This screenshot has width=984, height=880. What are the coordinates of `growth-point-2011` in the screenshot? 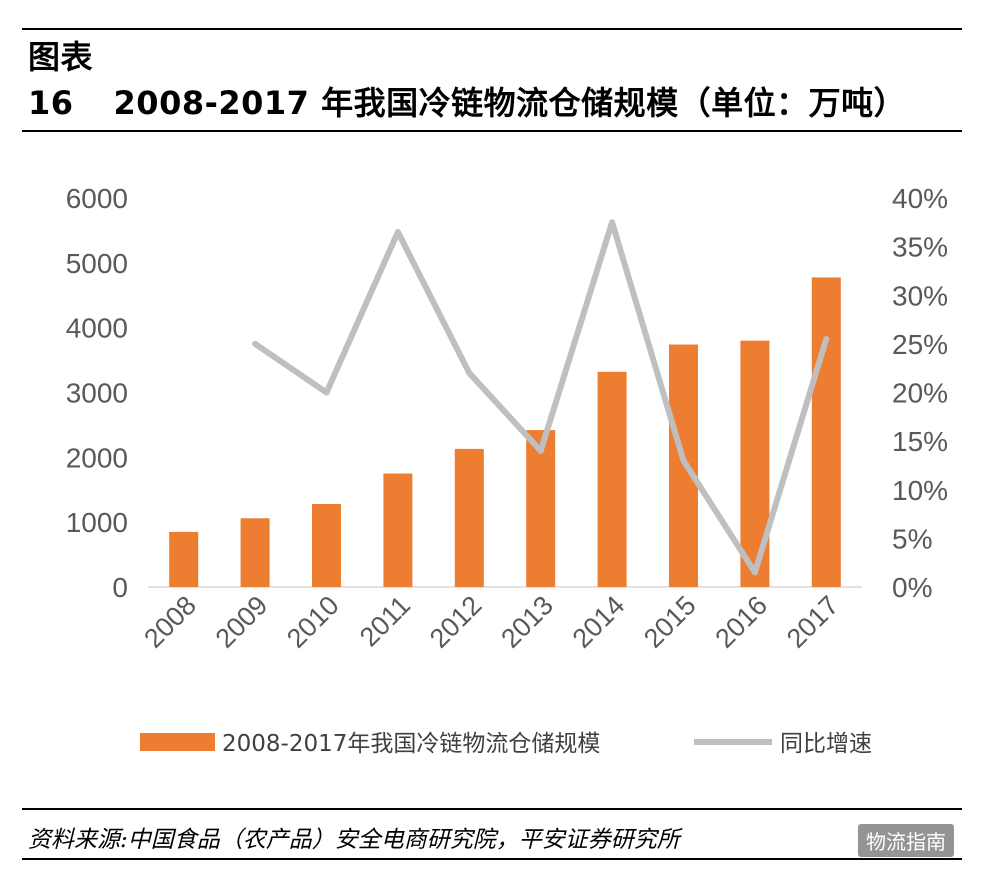 It's located at (397, 232).